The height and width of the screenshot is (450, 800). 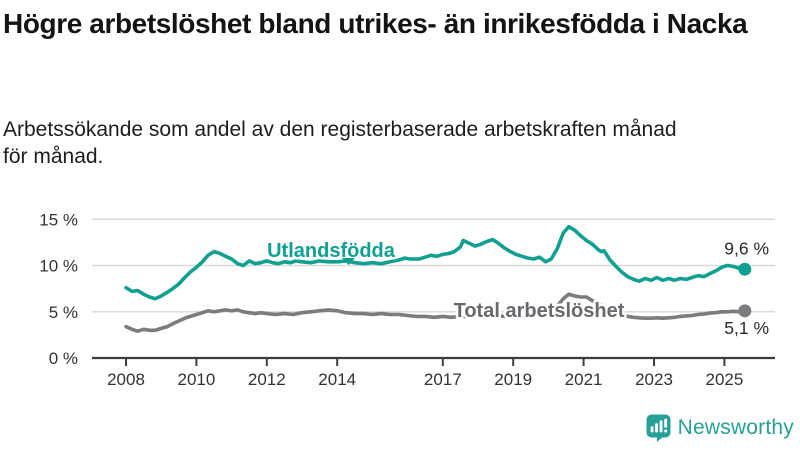 What do you see at coordinates (348, 261) in the screenshot?
I see `series-label-arrow-icon` at bounding box center [348, 261].